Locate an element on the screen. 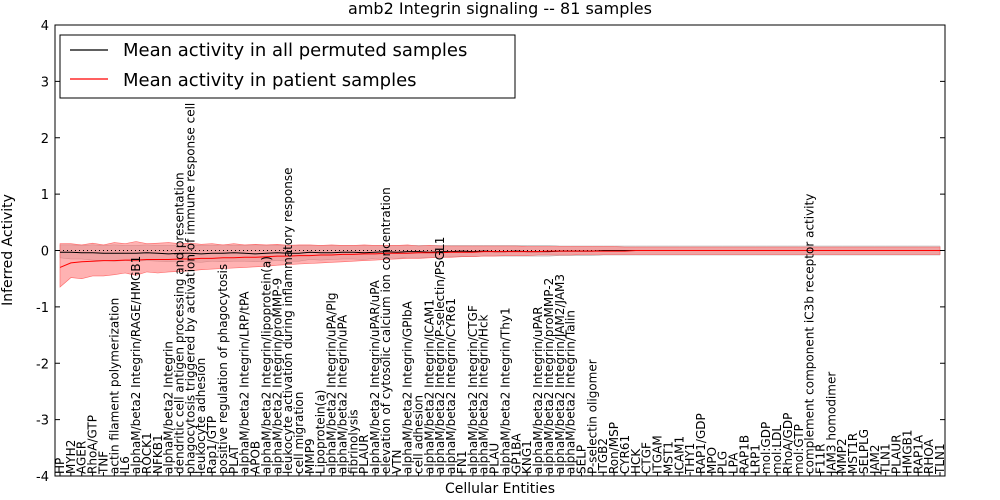  category-label: THY1 is located at coordinates (690, 459).